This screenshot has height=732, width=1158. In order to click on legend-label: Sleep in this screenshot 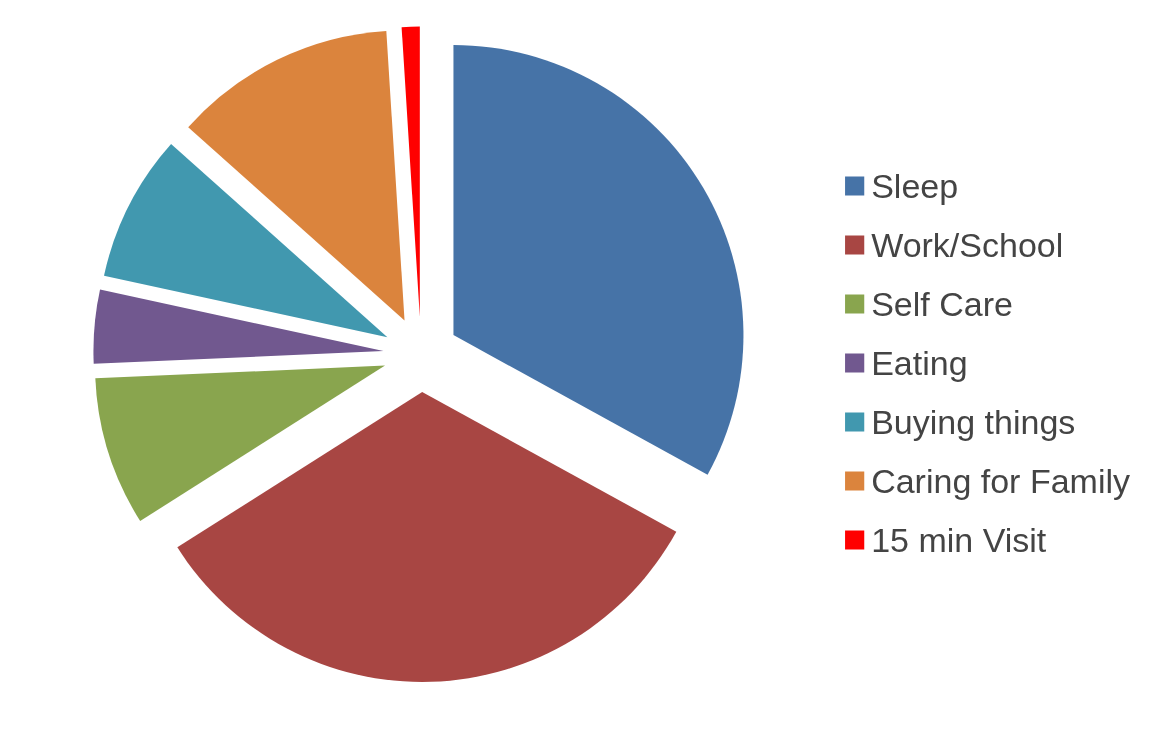, I will do `click(915, 185)`.